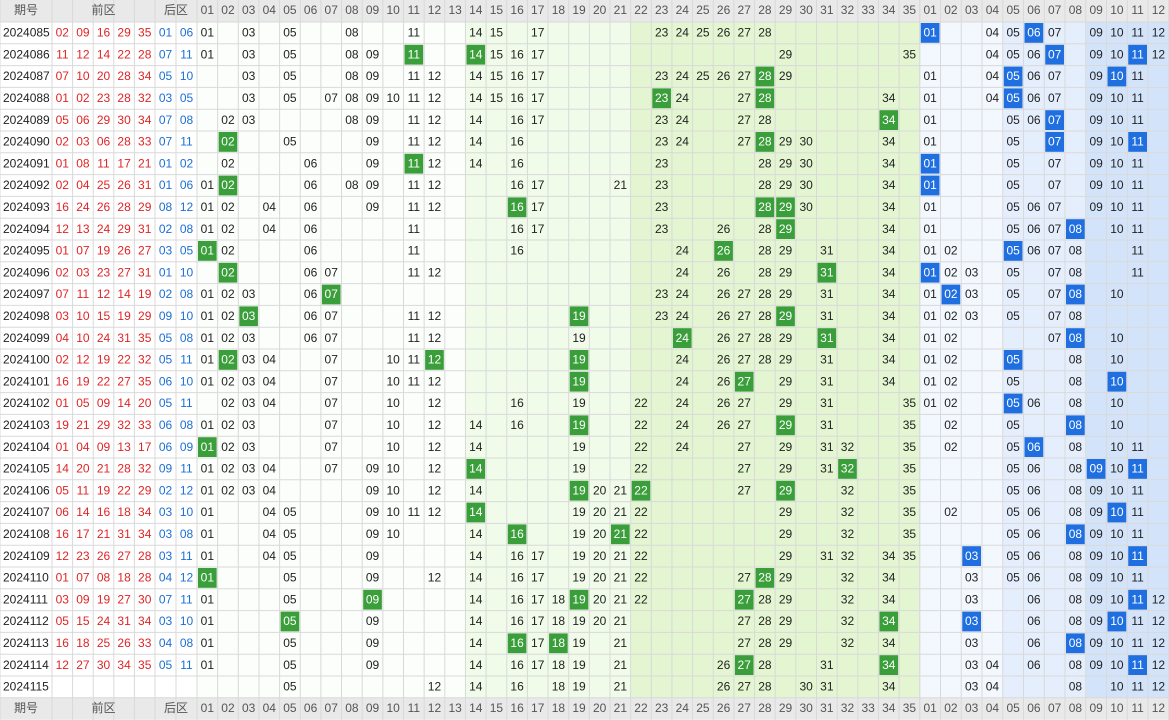 Image resolution: width=1169 pixels, height=720 pixels. I want to click on period: 2024099, so click(26, 338).